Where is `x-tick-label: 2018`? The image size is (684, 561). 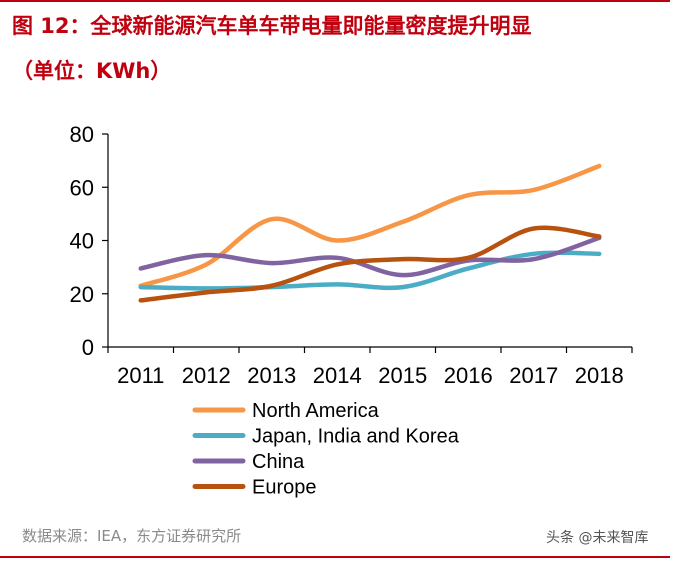 x-tick-label: 2018 is located at coordinates (599, 375).